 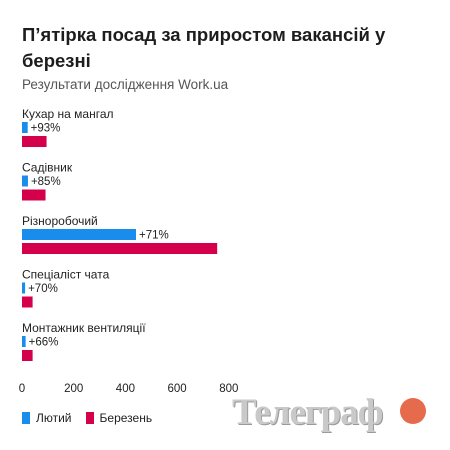 What do you see at coordinates (66, 275) in the screenshot?
I see `category-label-3: Спеціаліст чата` at bounding box center [66, 275].